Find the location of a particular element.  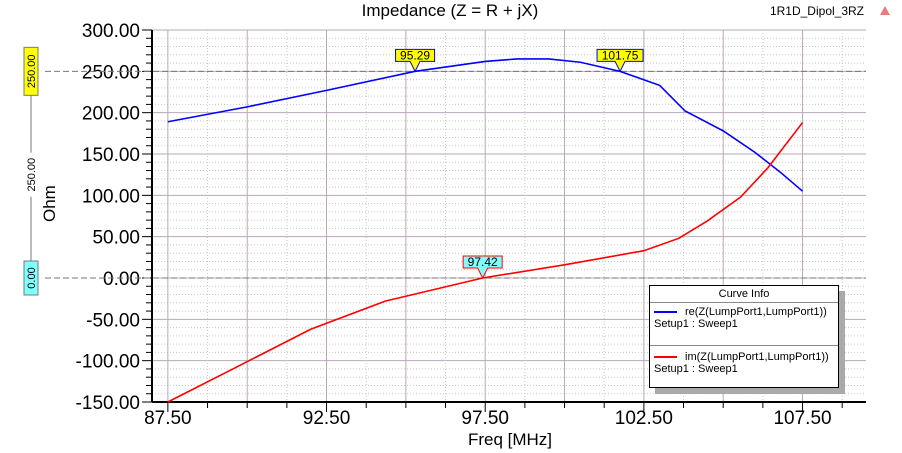

ansys-logo-icon is located at coordinates (885, 10).